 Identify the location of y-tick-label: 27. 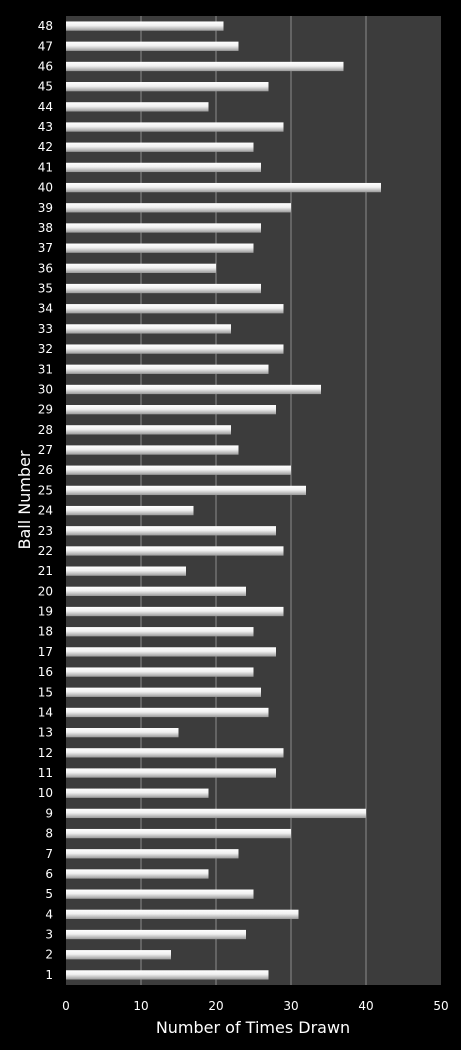
(45, 450).